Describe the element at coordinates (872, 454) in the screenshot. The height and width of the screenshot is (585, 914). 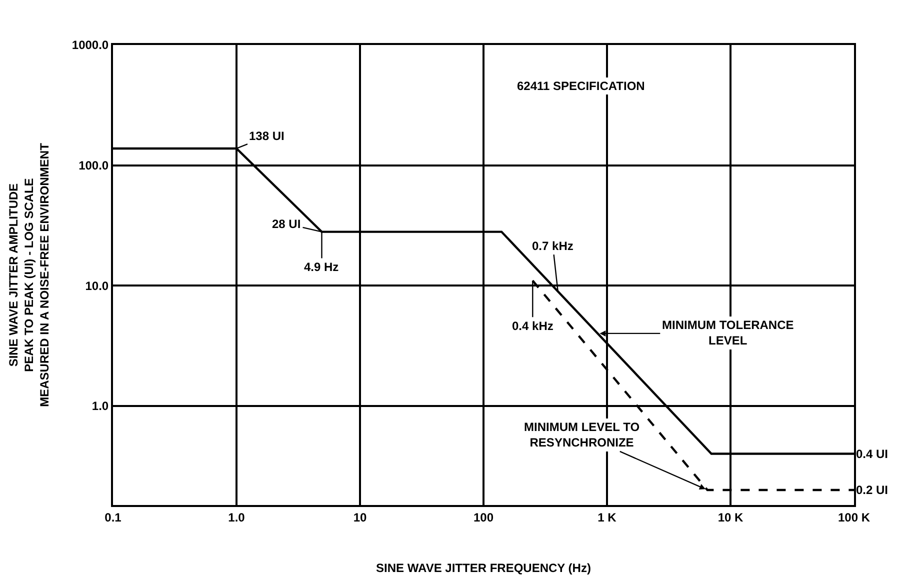
I see `annotation: 0.4 UI` at that location.